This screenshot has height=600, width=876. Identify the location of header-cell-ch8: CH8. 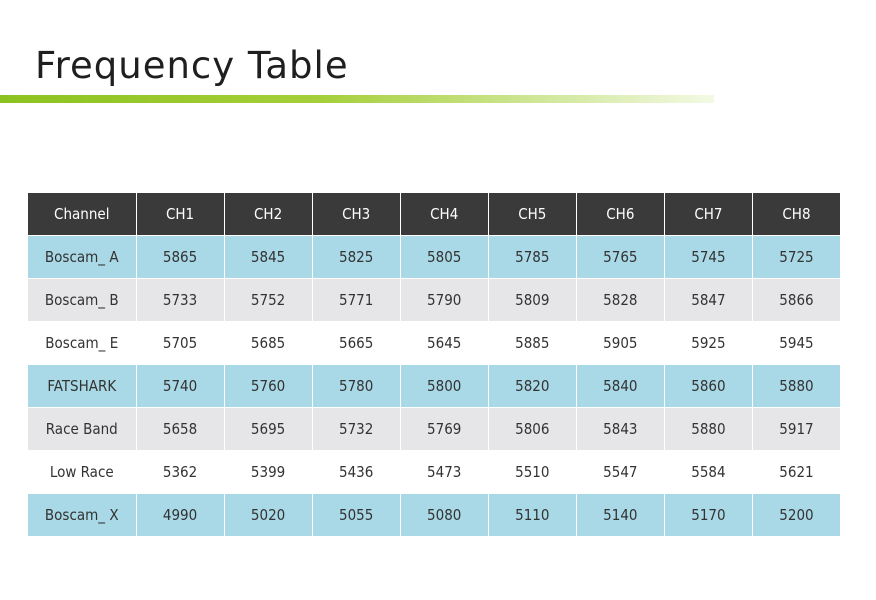
(797, 214).